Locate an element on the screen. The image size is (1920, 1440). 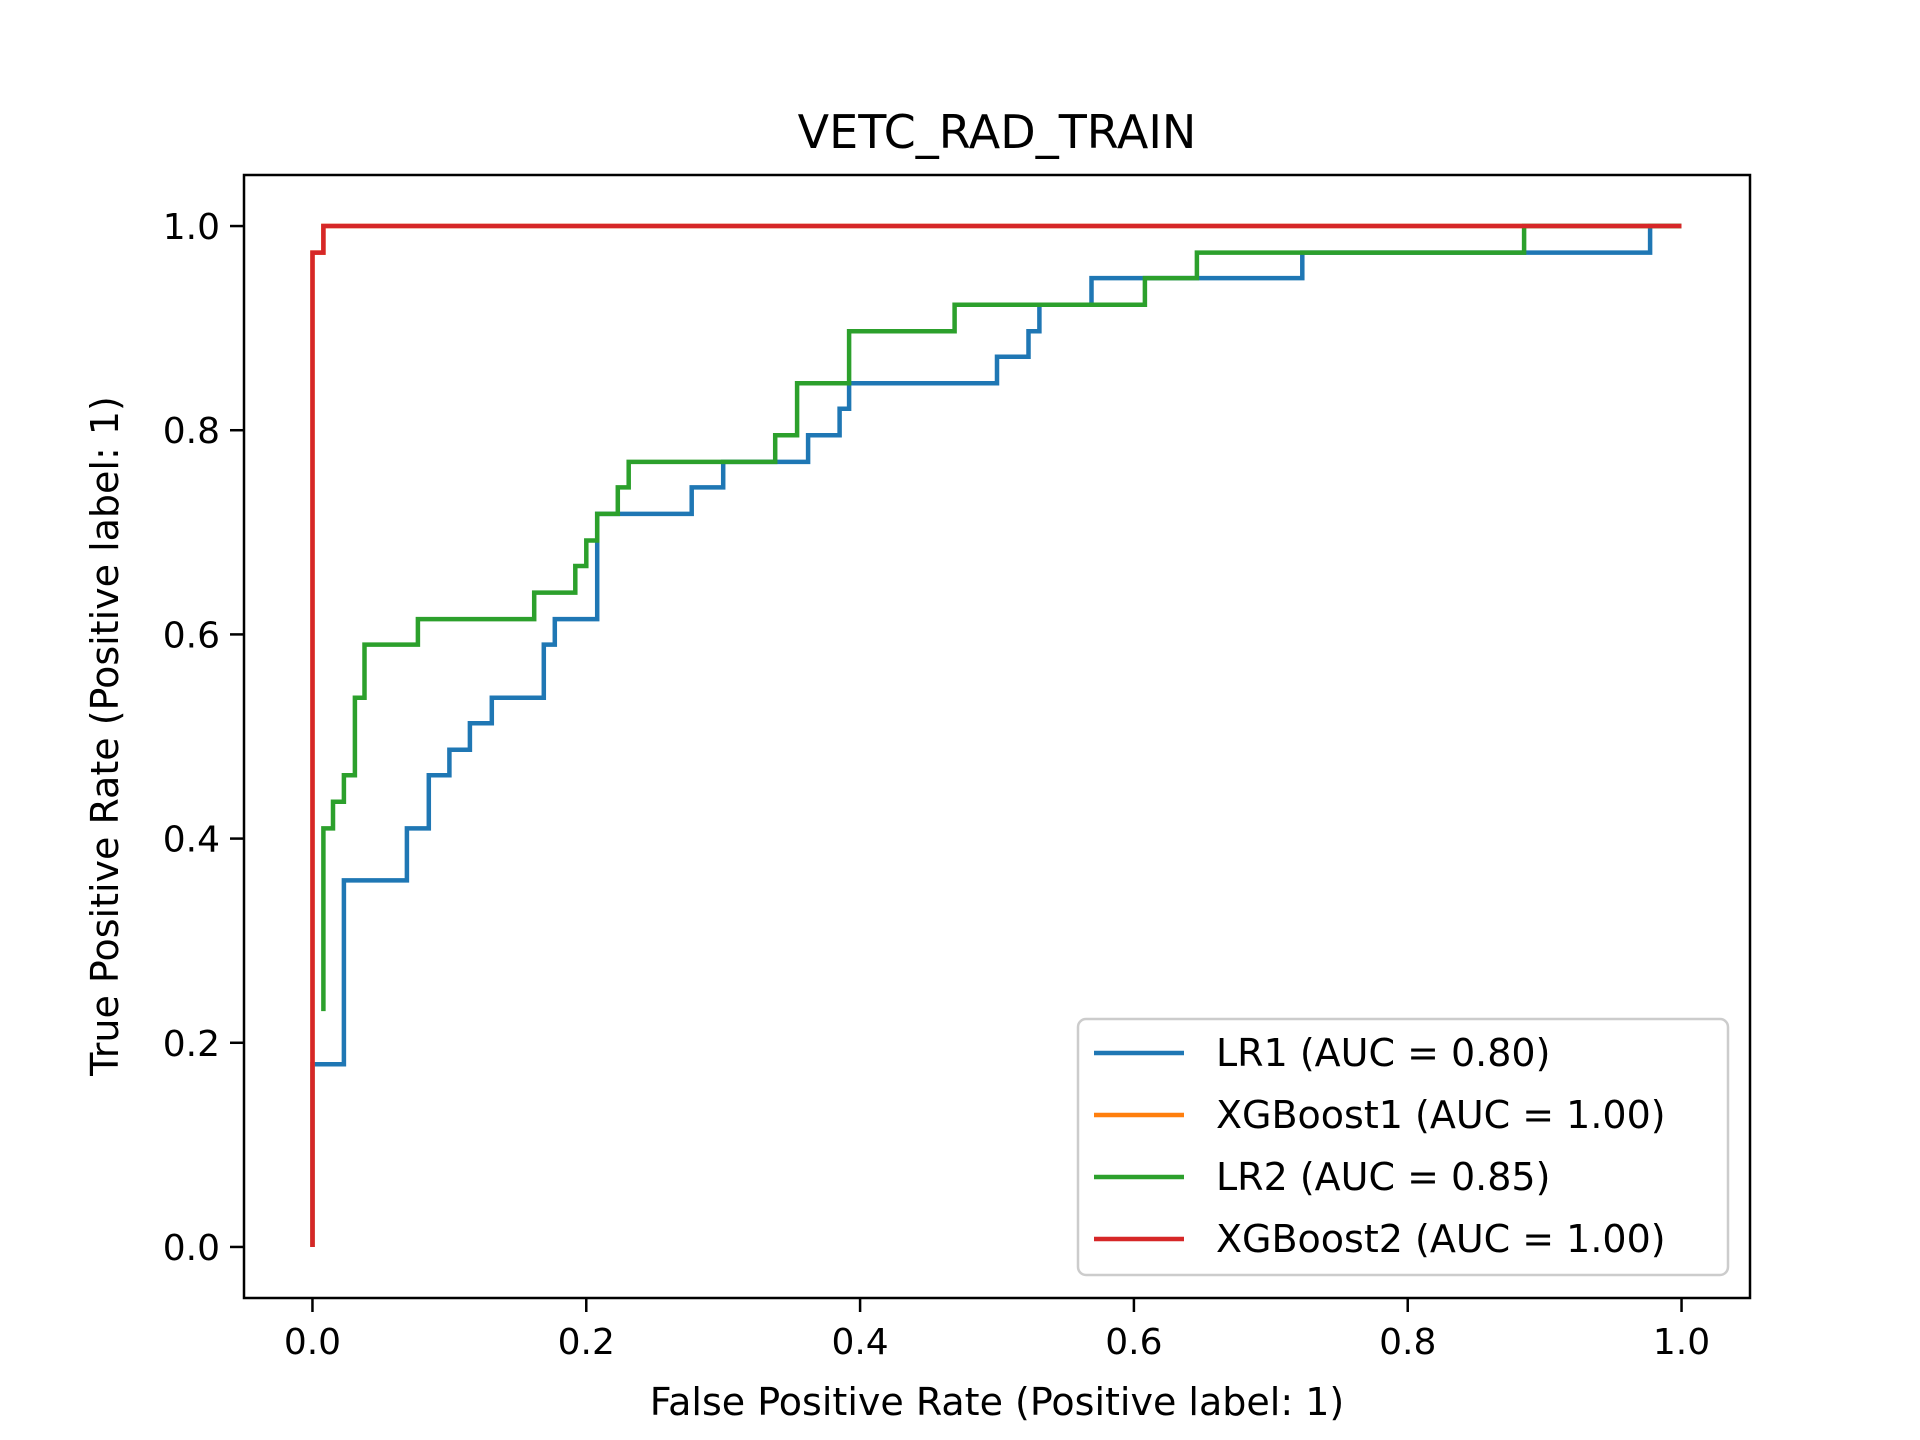
legend-box is located at coordinates (1403, 1147).